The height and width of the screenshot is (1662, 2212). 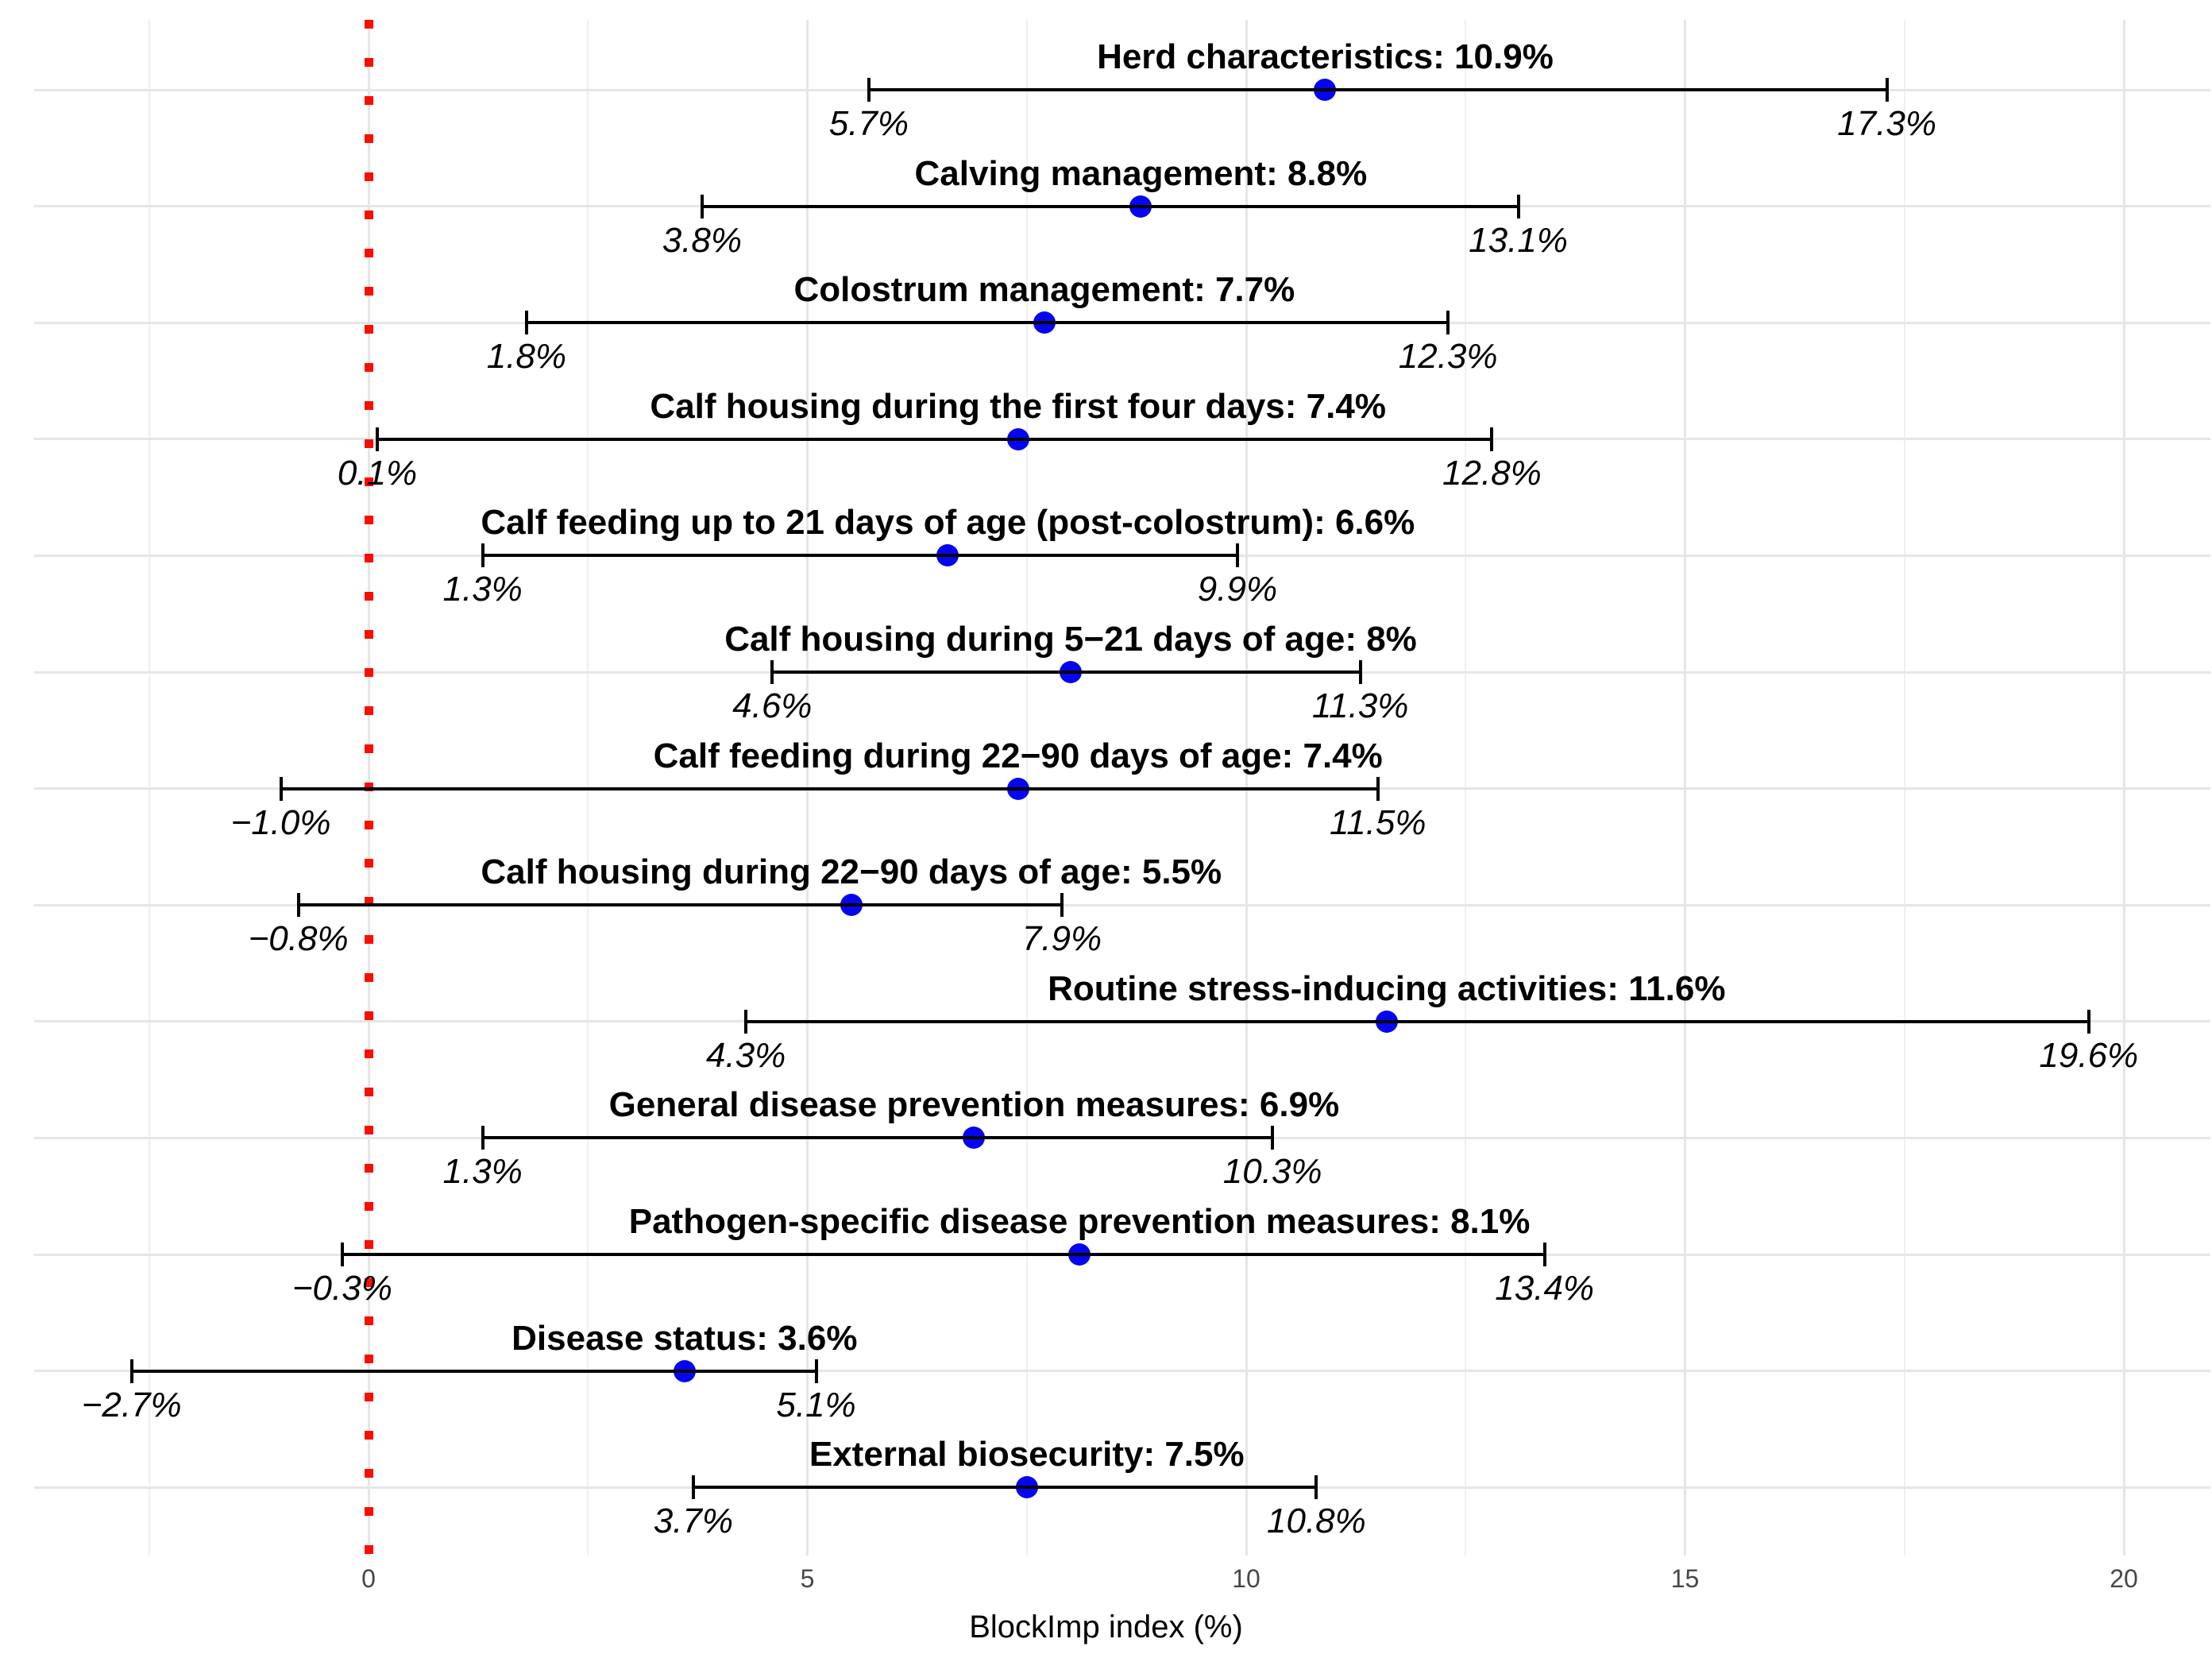 What do you see at coordinates (1492, 473) in the screenshot?
I see `ci-upper-label: 12.8%` at bounding box center [1492, 473].